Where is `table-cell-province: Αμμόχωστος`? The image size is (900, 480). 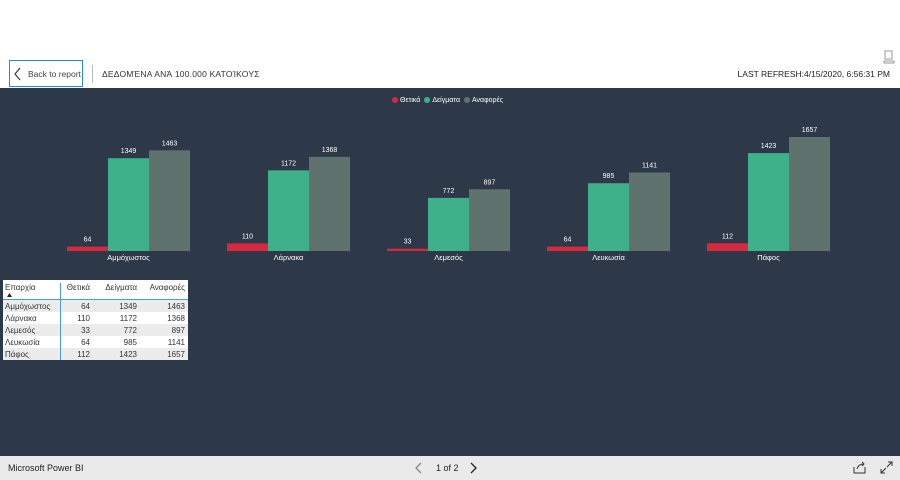 table-cell-province: Αμμόχωστος is located at coordinates (32, 306).